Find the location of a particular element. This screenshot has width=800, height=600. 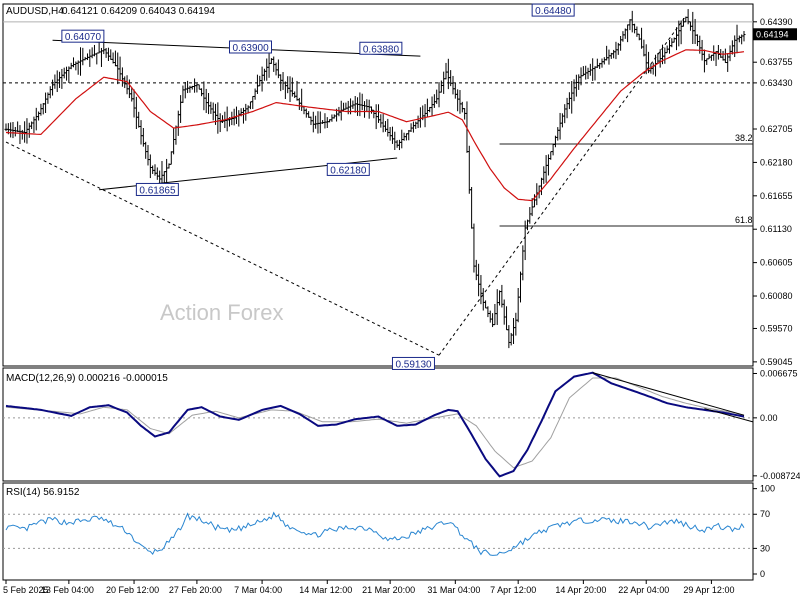

rsi-tick-label: 30 is located at coordinates (765, 548).